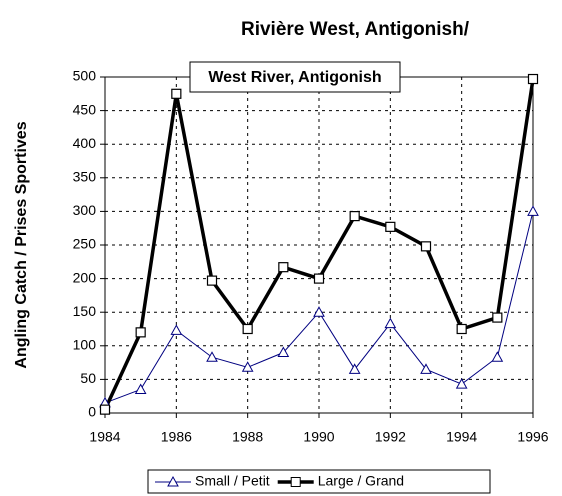 The height and width of the screenshot is (496, 562). What do you see at coordinates (532, 437) in the screenshot?
I see `x-tick-label: 1996` at bounding box center [532, 437].